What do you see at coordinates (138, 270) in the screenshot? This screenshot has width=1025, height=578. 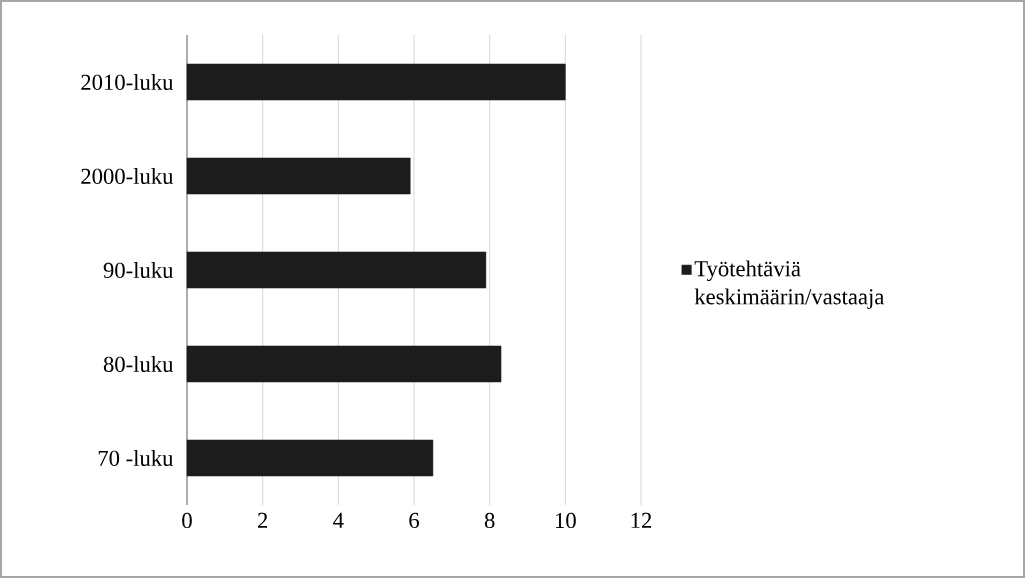 I see `y-tick-label: 90-luku` at bounding box center [138, 270].